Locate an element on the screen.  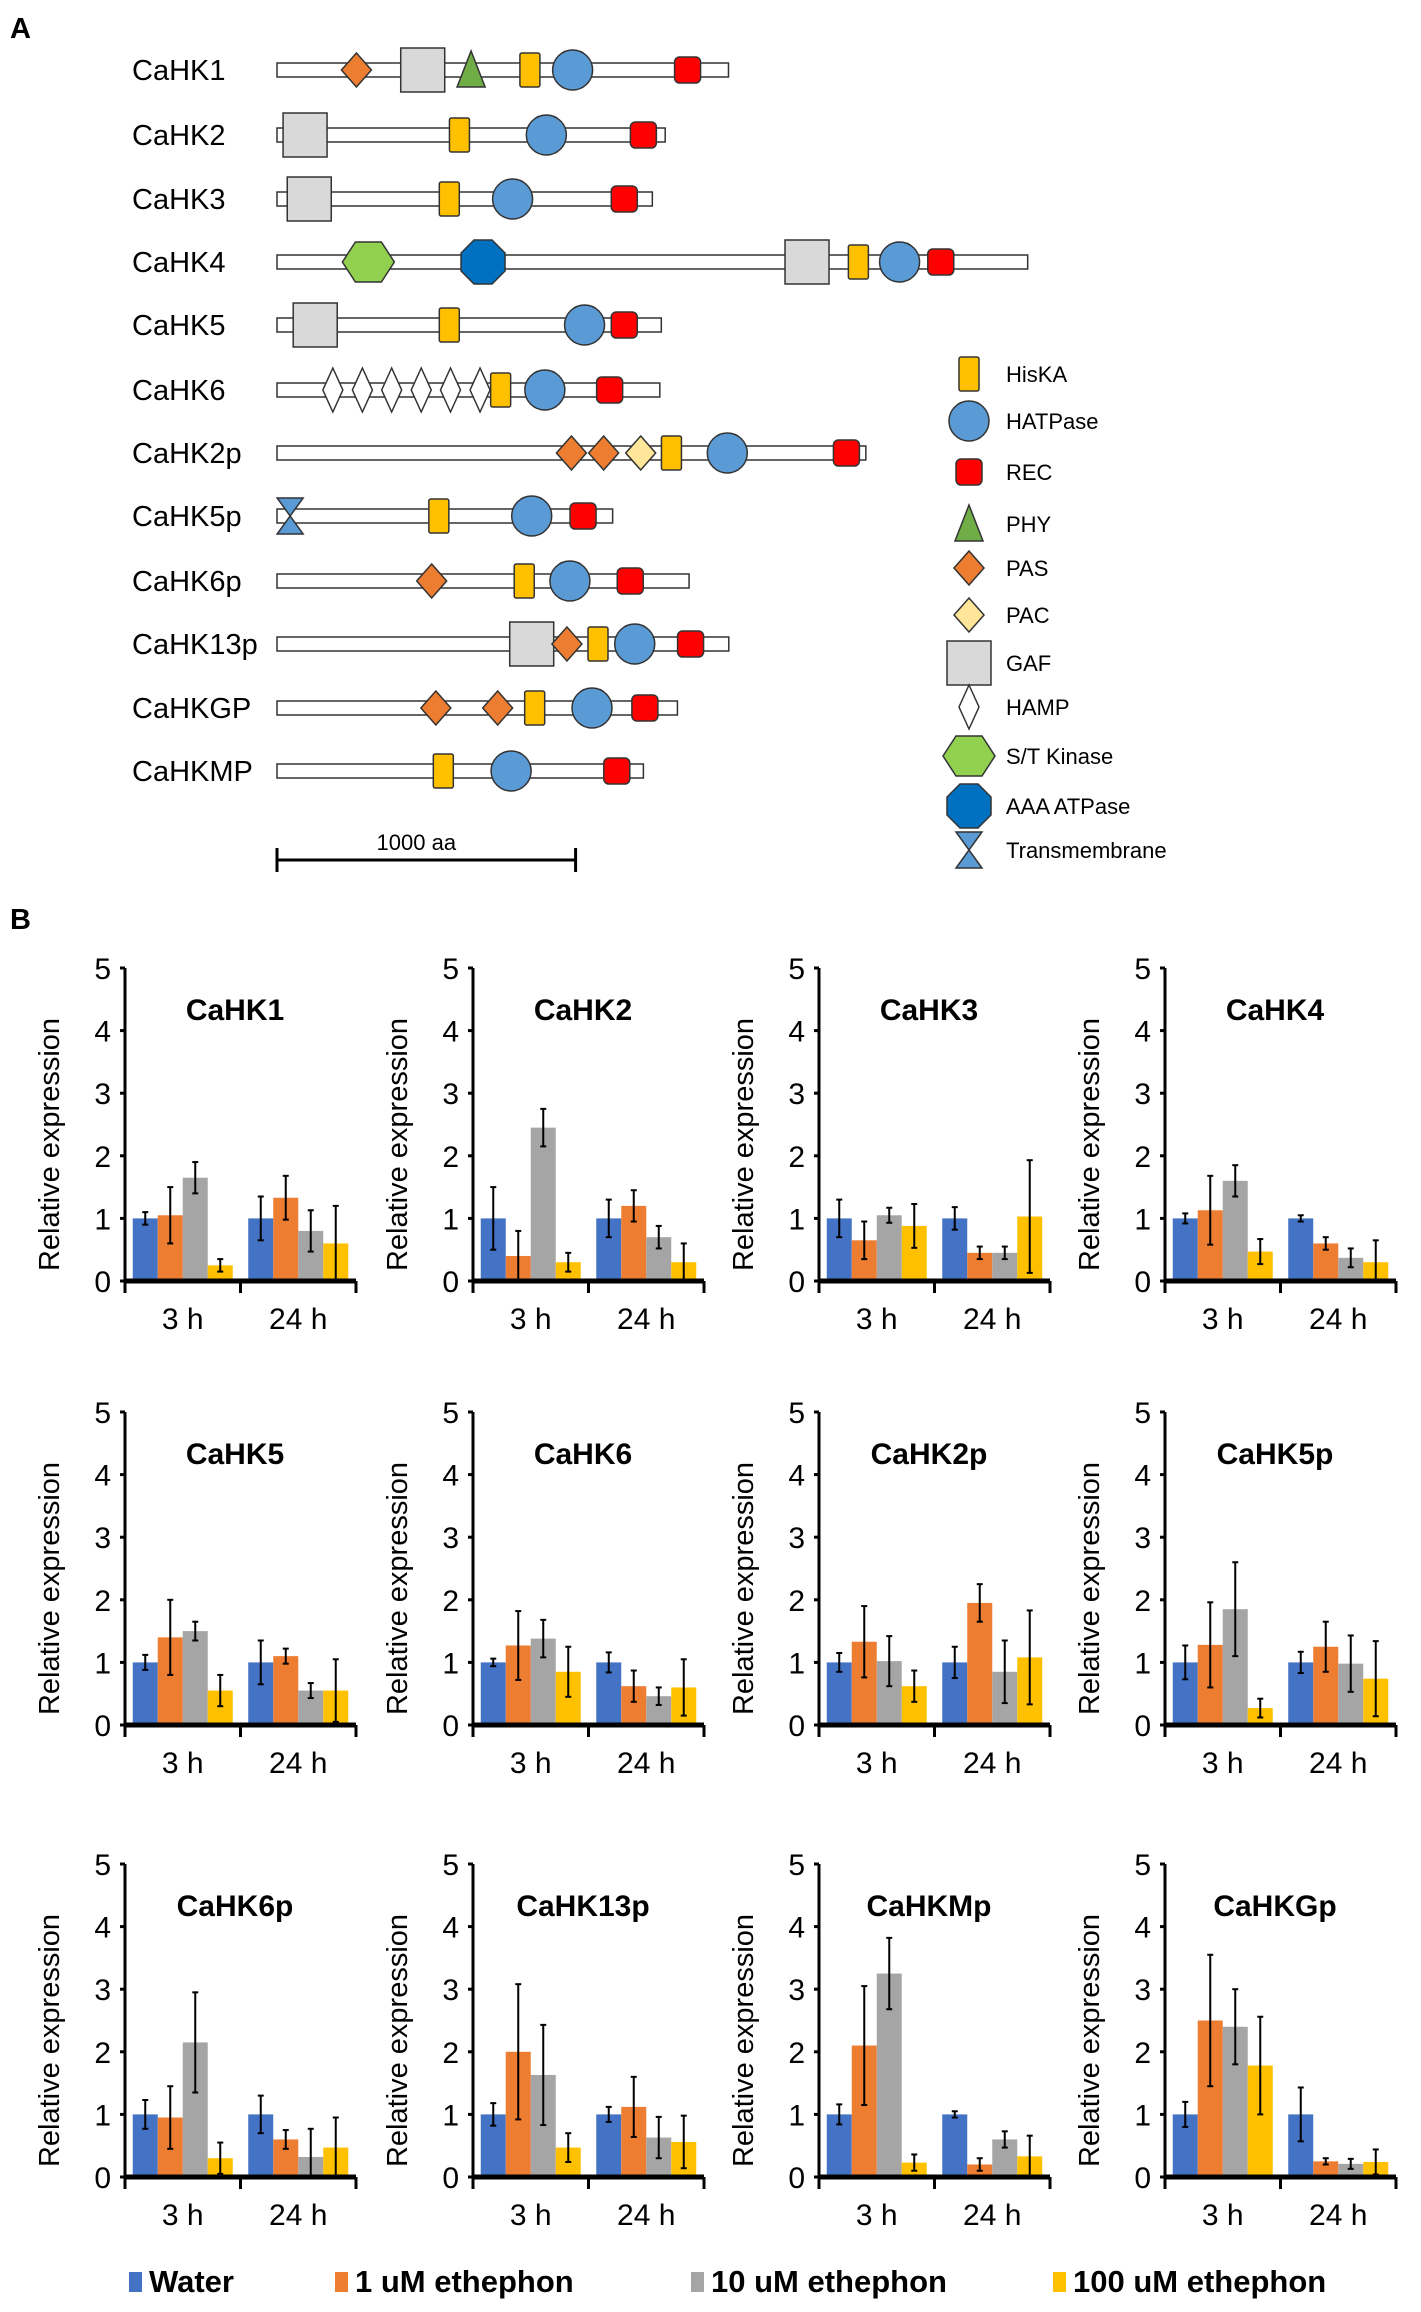
y-tick-label: 5 is located at coordinates (1142, 969).